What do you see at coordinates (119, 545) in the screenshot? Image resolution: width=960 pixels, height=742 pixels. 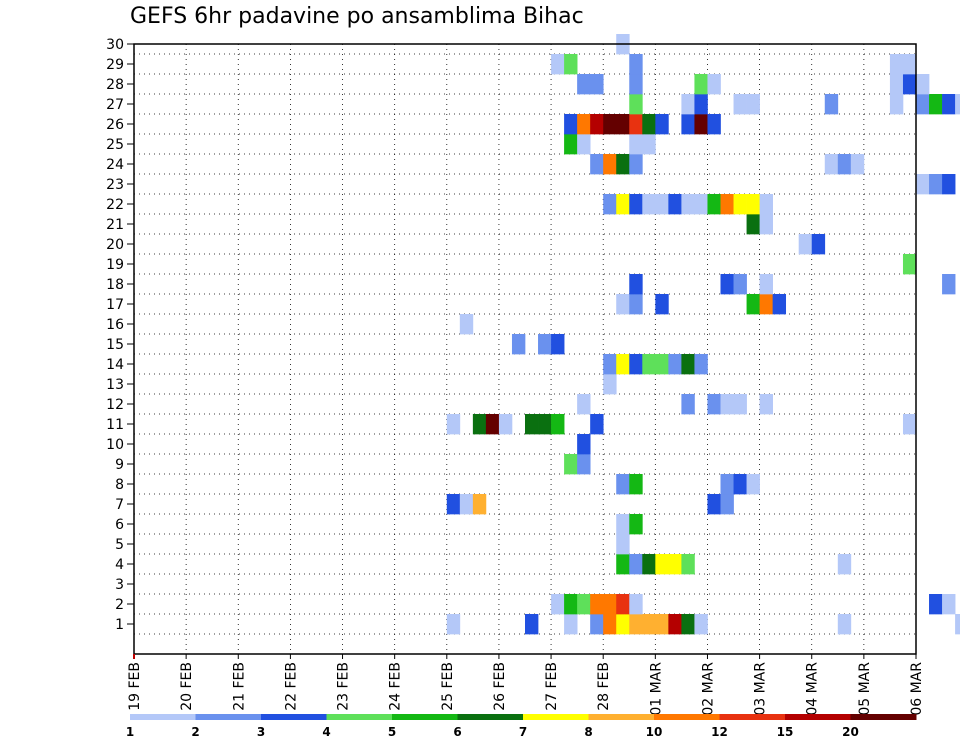 I see `y-tick-label: 5` at bounding box center [119, 545].